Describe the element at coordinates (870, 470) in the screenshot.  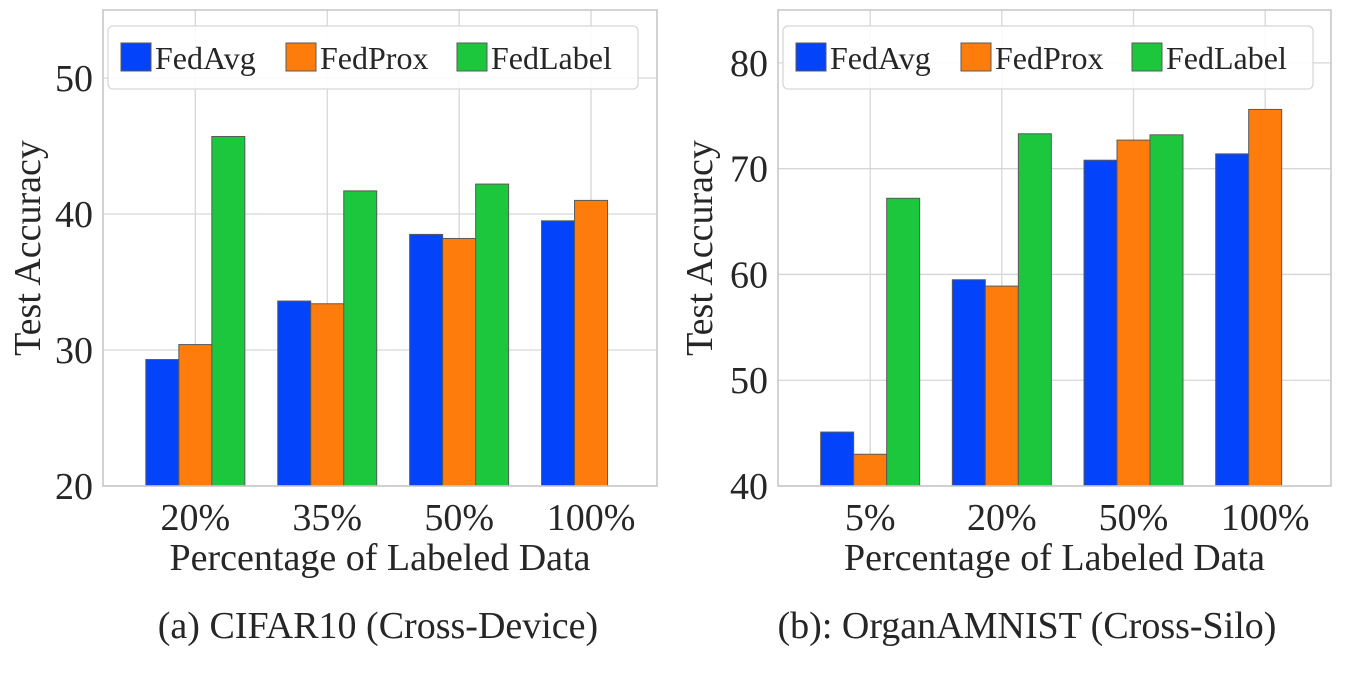
I see `bar-fedprox-5pct` at that location.